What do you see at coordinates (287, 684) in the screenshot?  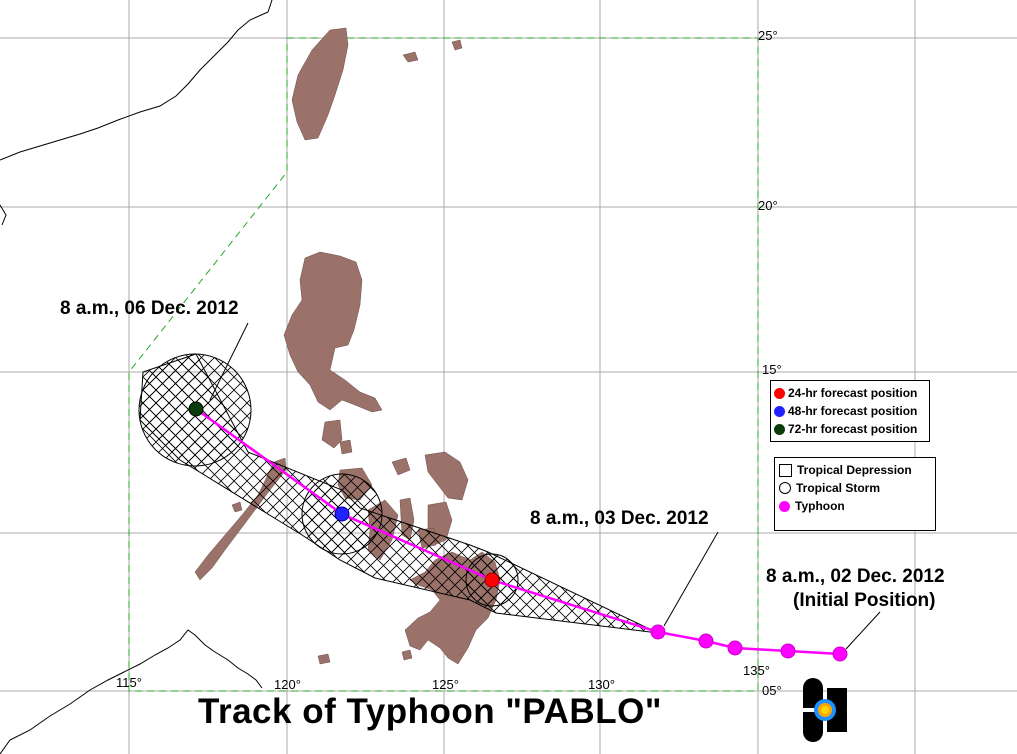 I see `lon-label-120: 120°` at bounding box center [287, 684].